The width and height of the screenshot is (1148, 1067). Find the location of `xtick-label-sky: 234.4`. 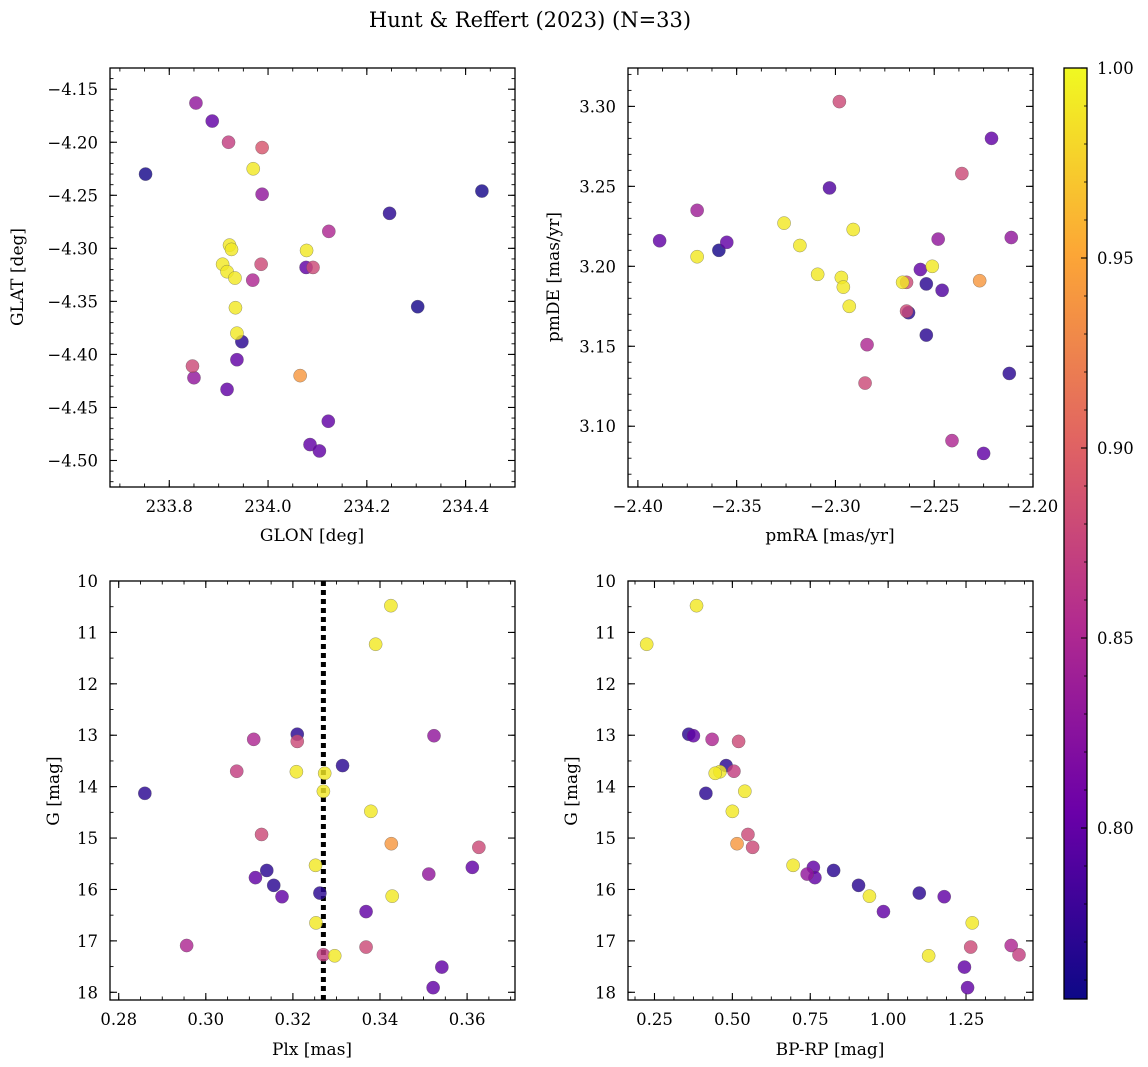

xtick-label-sky: 234.4 is located at coordinates (465, 506).